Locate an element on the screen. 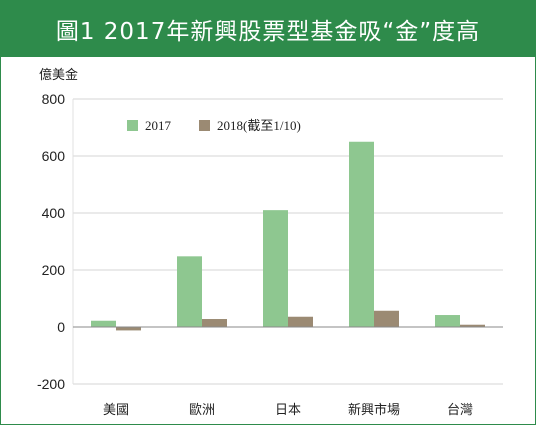  y-tick-label: 200 is located at coordinates (54, 270).